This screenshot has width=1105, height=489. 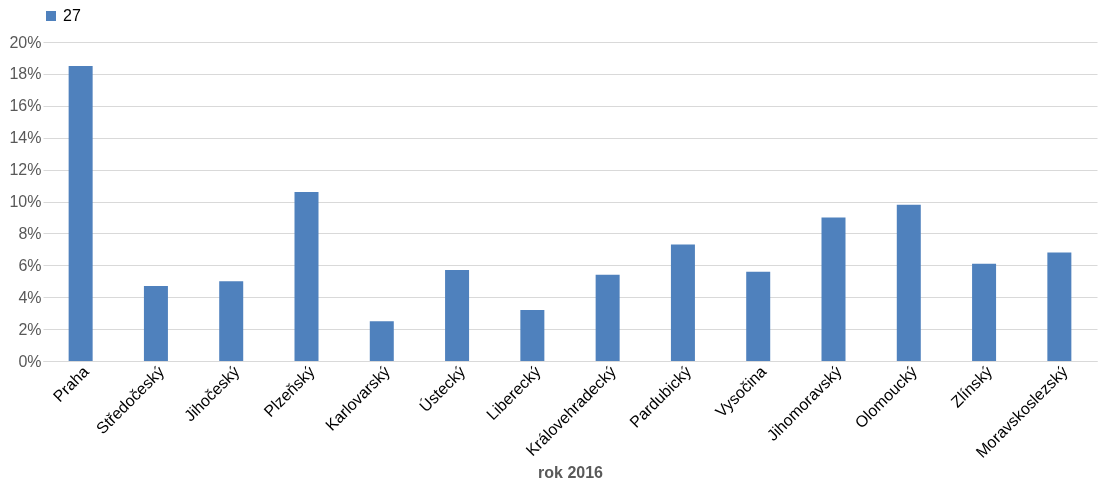 What do you see at coordinates (25, 42) in the screenshot?
I see `y-tick-label: 20%` at bounding box center [25, 42].